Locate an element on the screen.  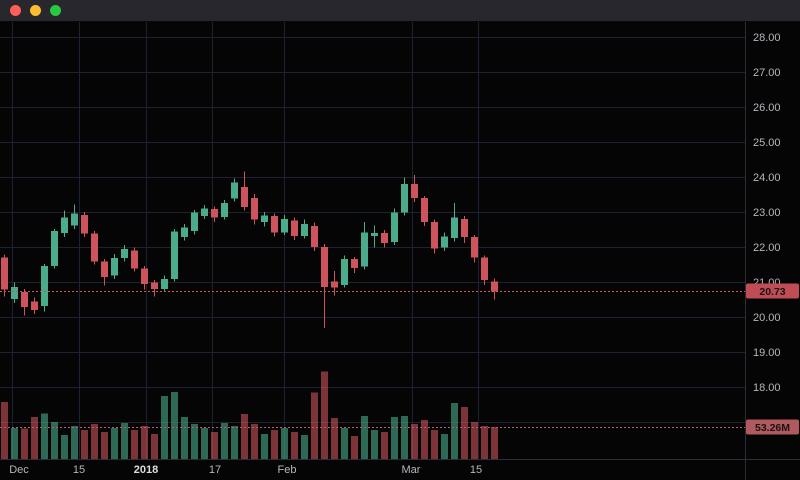
price-axis-label: 18.00 is located at coordinates (767, 388).